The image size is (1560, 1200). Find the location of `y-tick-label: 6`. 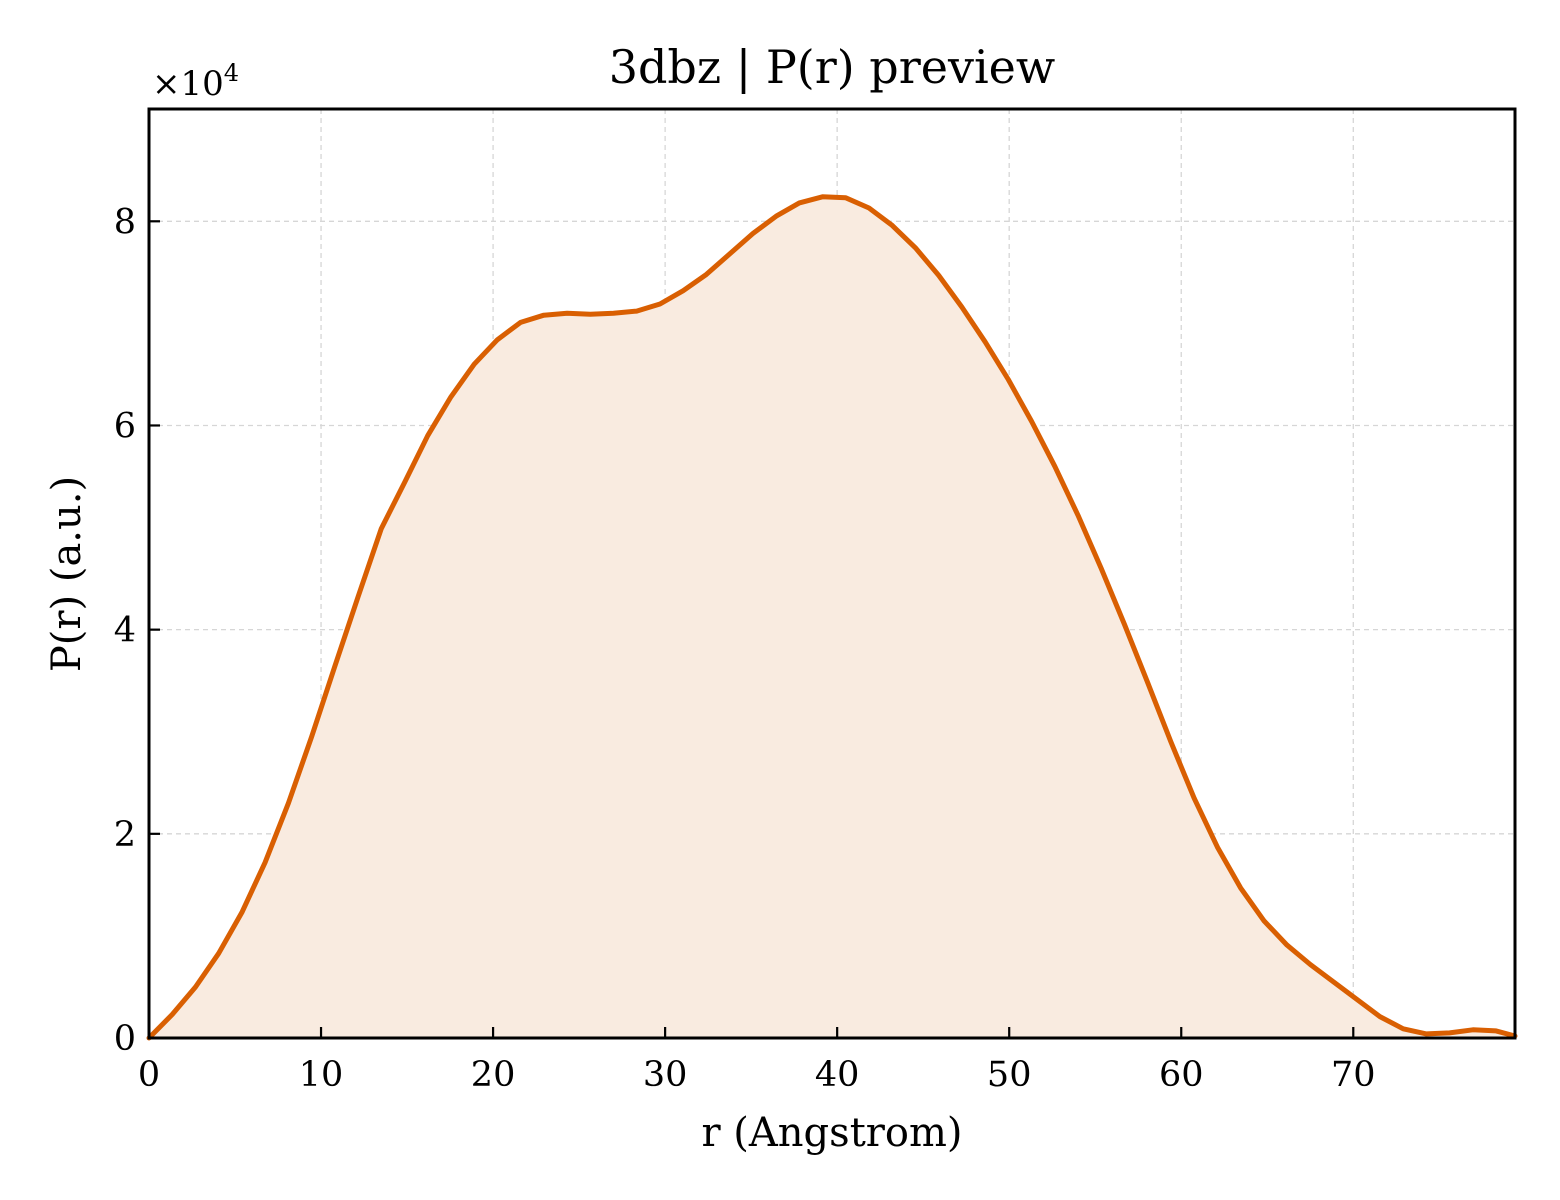

y-tick-label: 6 is located at coordinates (125, 426).